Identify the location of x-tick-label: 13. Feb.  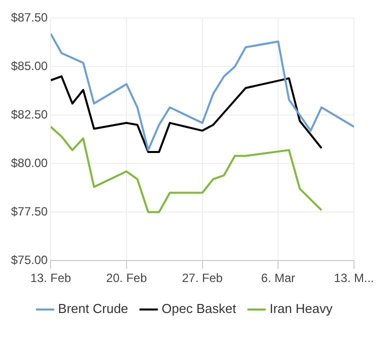
(51, 278).